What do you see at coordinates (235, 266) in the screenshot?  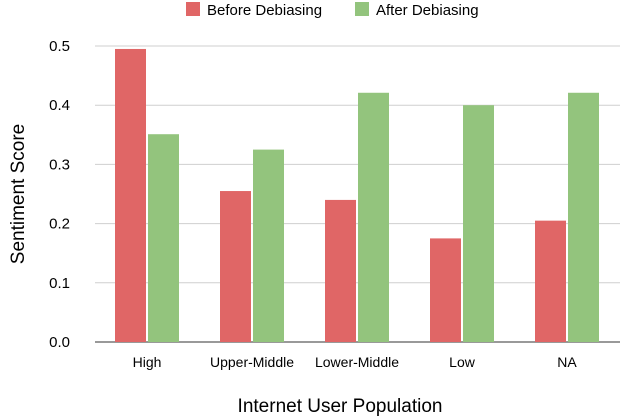 I see `bar-before-upper-middle` at bounding box center [235, 266].